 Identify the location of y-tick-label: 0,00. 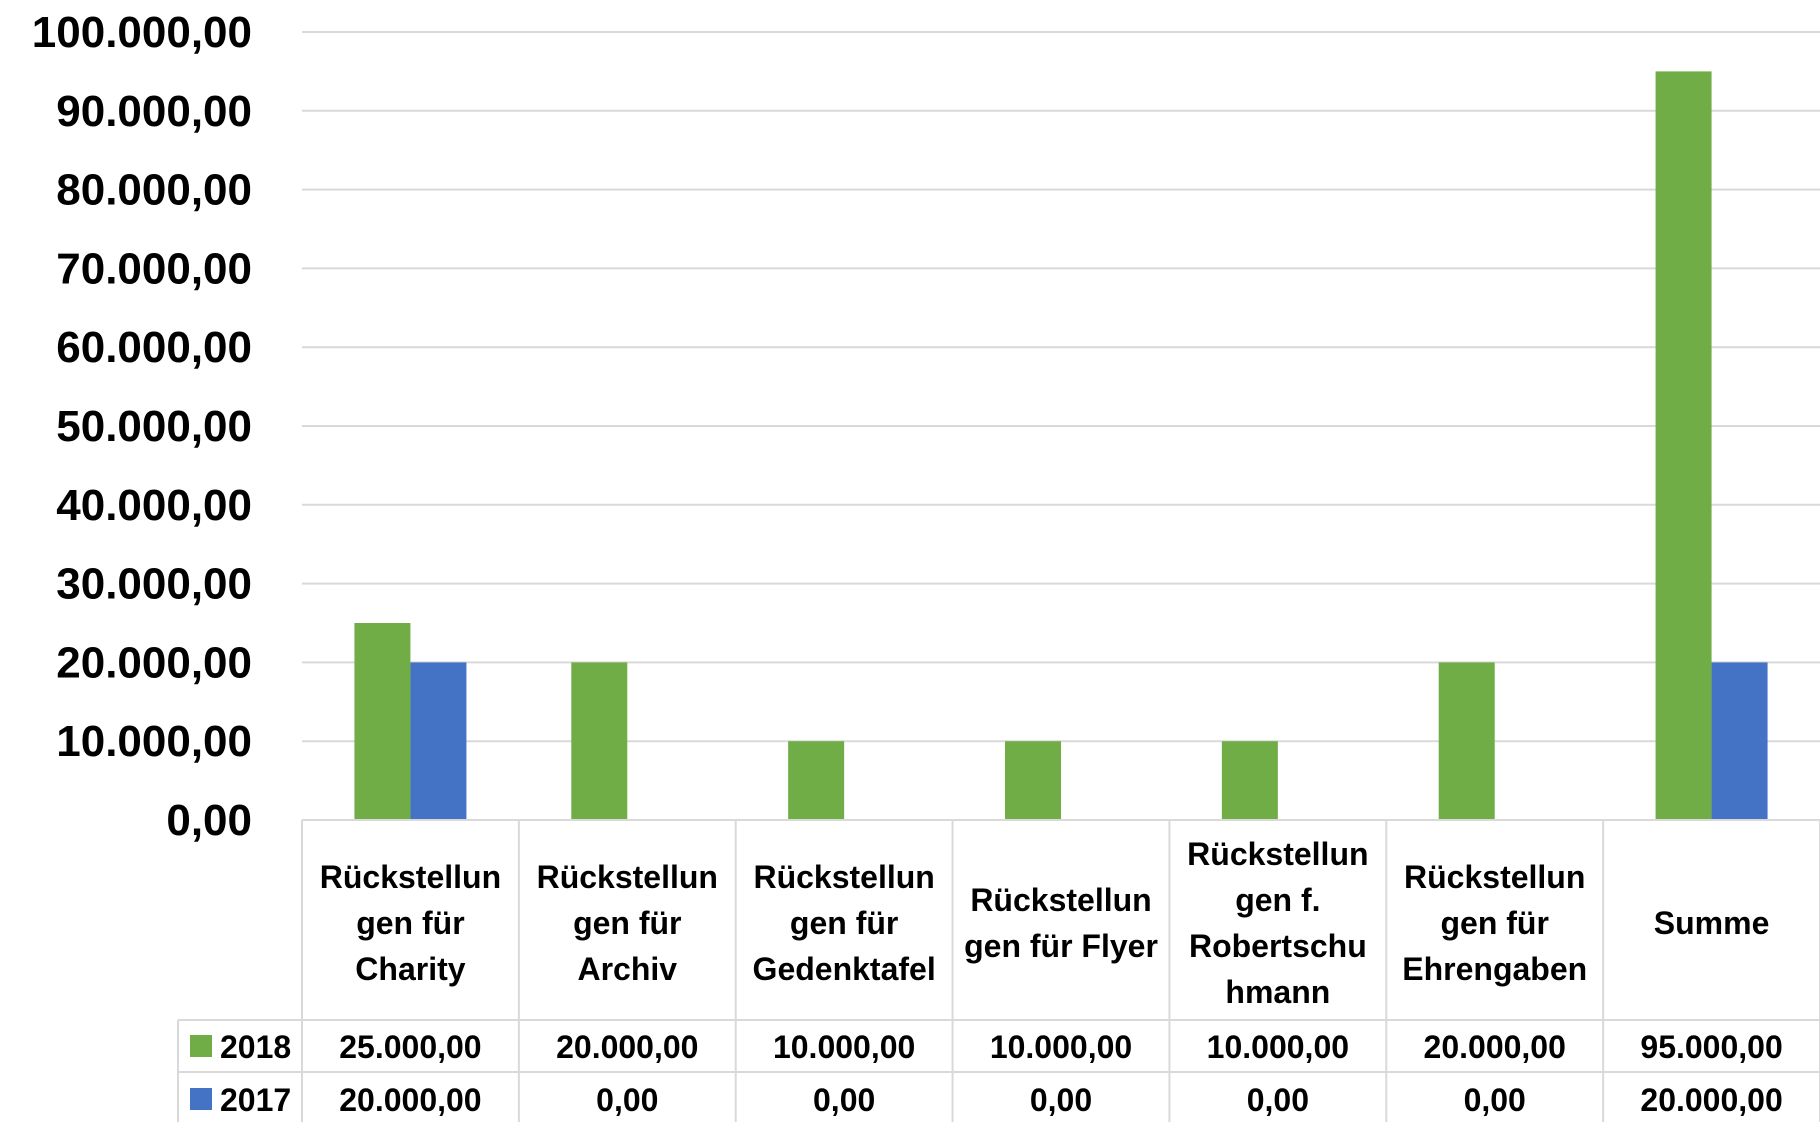
(209, 820).